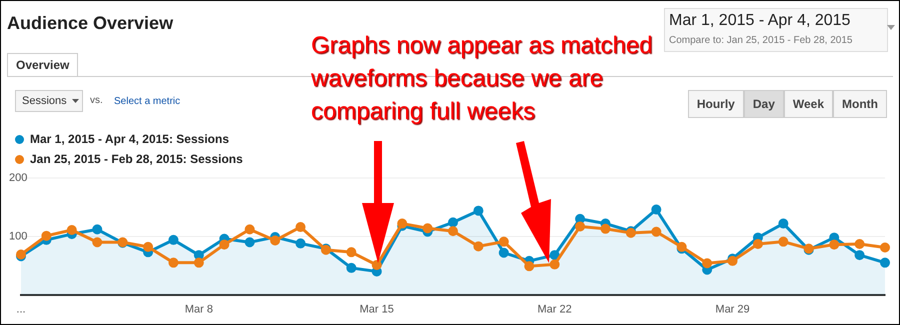 The height and width of the screenshot is (325, 900). What do you see at coordinates (129, 139) in the screenshot?
I see `legend-label: Mar 1, 2015 - Apr 4, 2015: Sessions` at bounding box center [129, 139].